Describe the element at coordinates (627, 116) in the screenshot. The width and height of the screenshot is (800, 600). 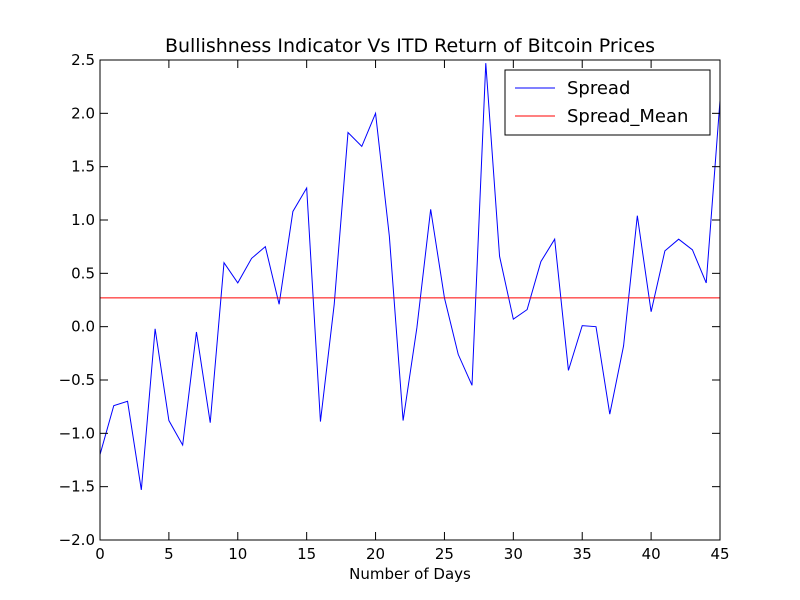
I see `legend-label-spread-mean: Spread_Mean` at that location.